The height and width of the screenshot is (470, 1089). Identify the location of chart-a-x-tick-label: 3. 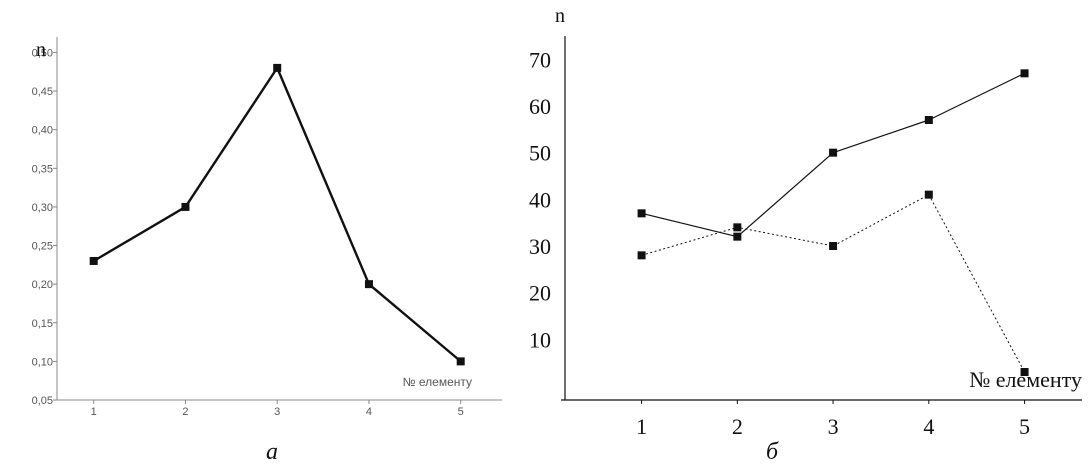
(277, 412).